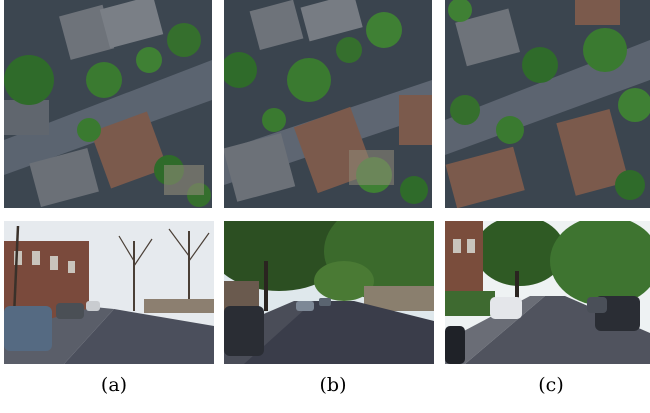 This screenshot has height=413, width=650. What do you see at coordinates (329, 292) in the screenshot?
I see `street-image-b` at bounding box center [329, 292].